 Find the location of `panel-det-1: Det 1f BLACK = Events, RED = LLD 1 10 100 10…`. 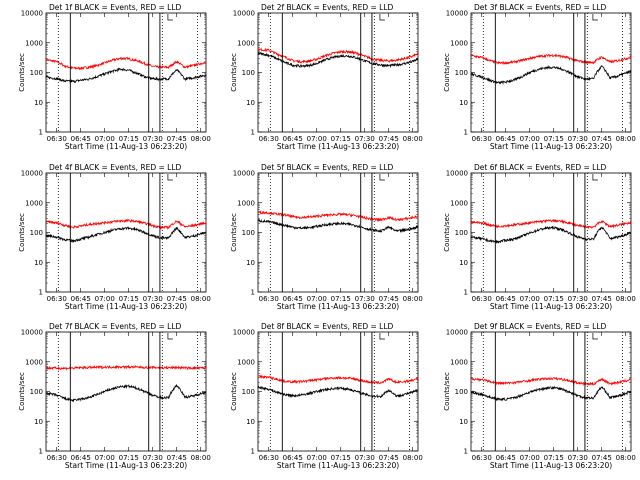

panel-det-1: Det 1f BLACK = Events, RED = LLD 1 10 100 10… is located at coordinates (114, 77).